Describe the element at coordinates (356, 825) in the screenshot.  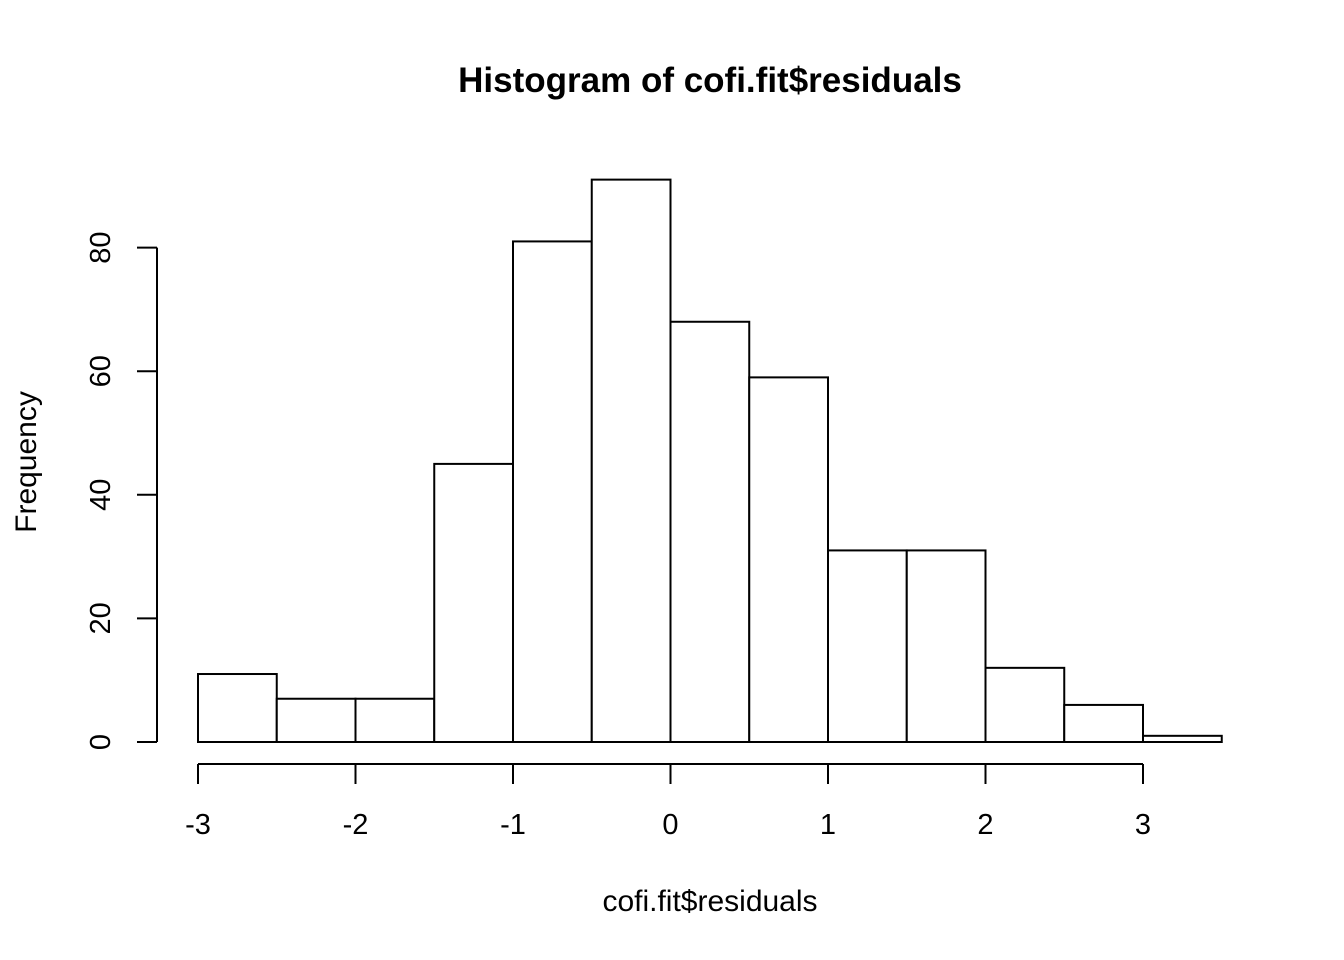
I see `x-tick-label: -2` at that location.